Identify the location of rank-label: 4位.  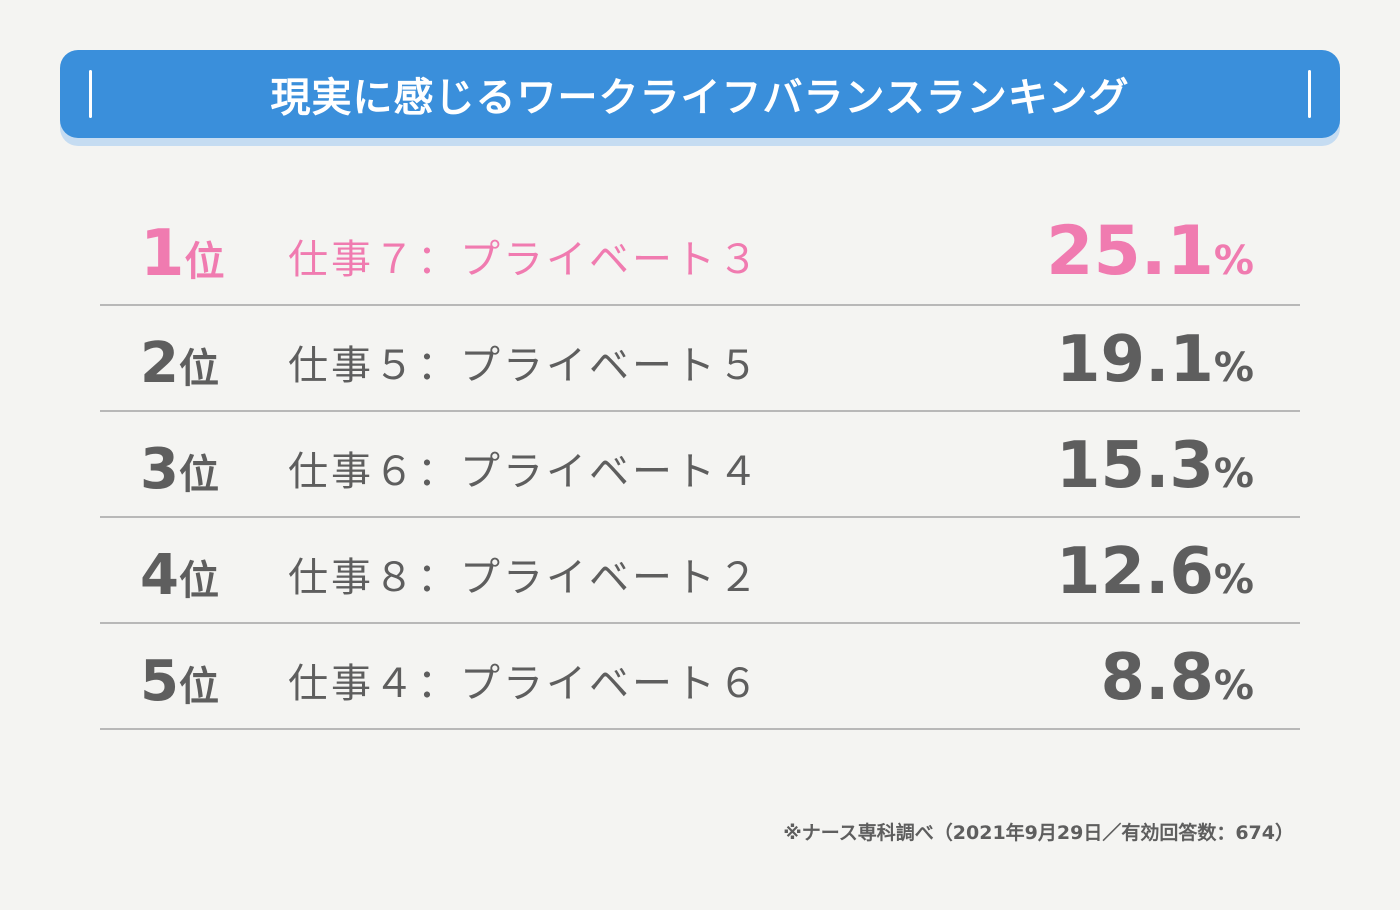
(179, 576).